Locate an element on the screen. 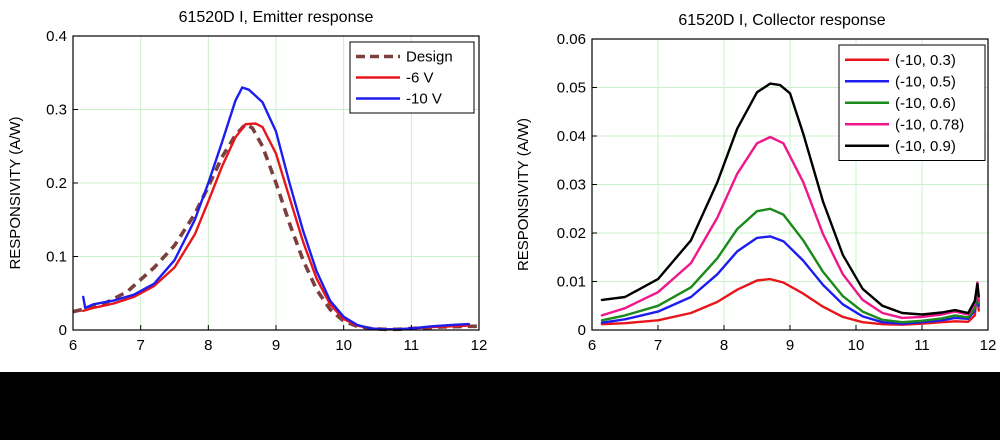  y-tick-label: 0.06 is located at coordinates (571, 39).